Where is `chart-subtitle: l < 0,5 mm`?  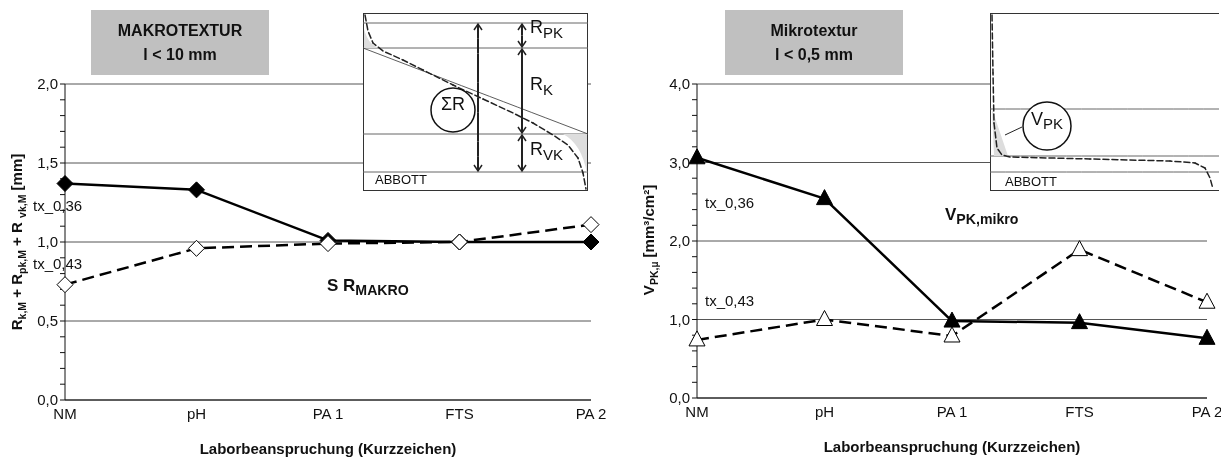 chart-subtitle: l < 0,5 mm is located at coordinates (814, 54).